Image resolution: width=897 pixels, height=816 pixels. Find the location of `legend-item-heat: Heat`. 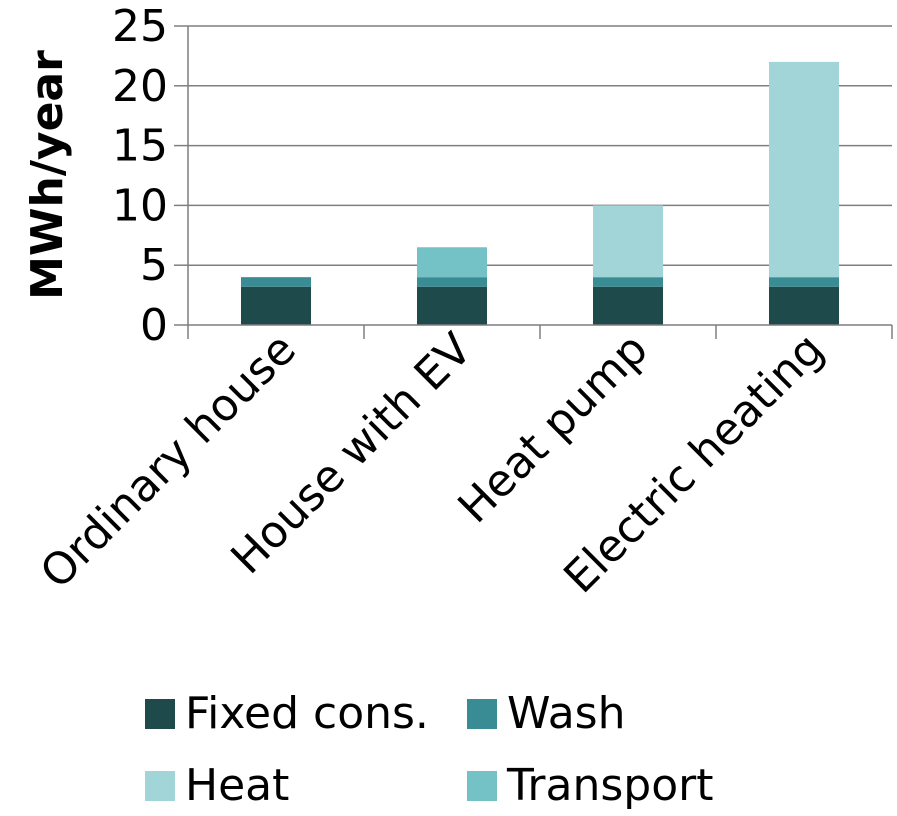

legend-item-heat: Heat is located at coordinates (217, 785).